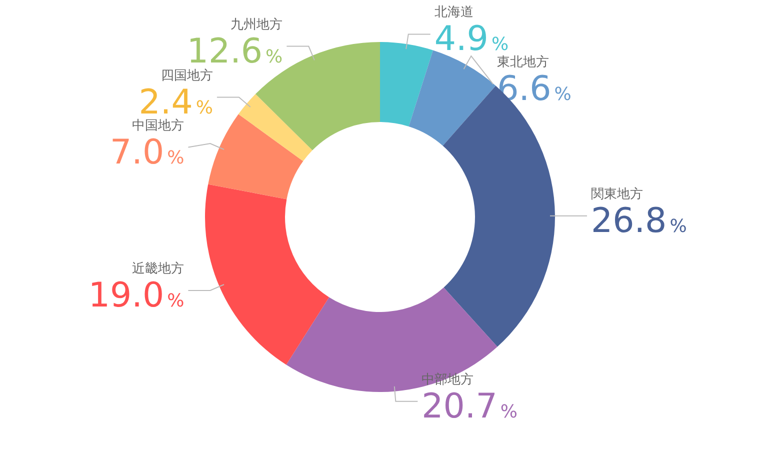 This screenshot has width=760, height=450. I want to click on slice-label: 関東地方, so click(616, 194).